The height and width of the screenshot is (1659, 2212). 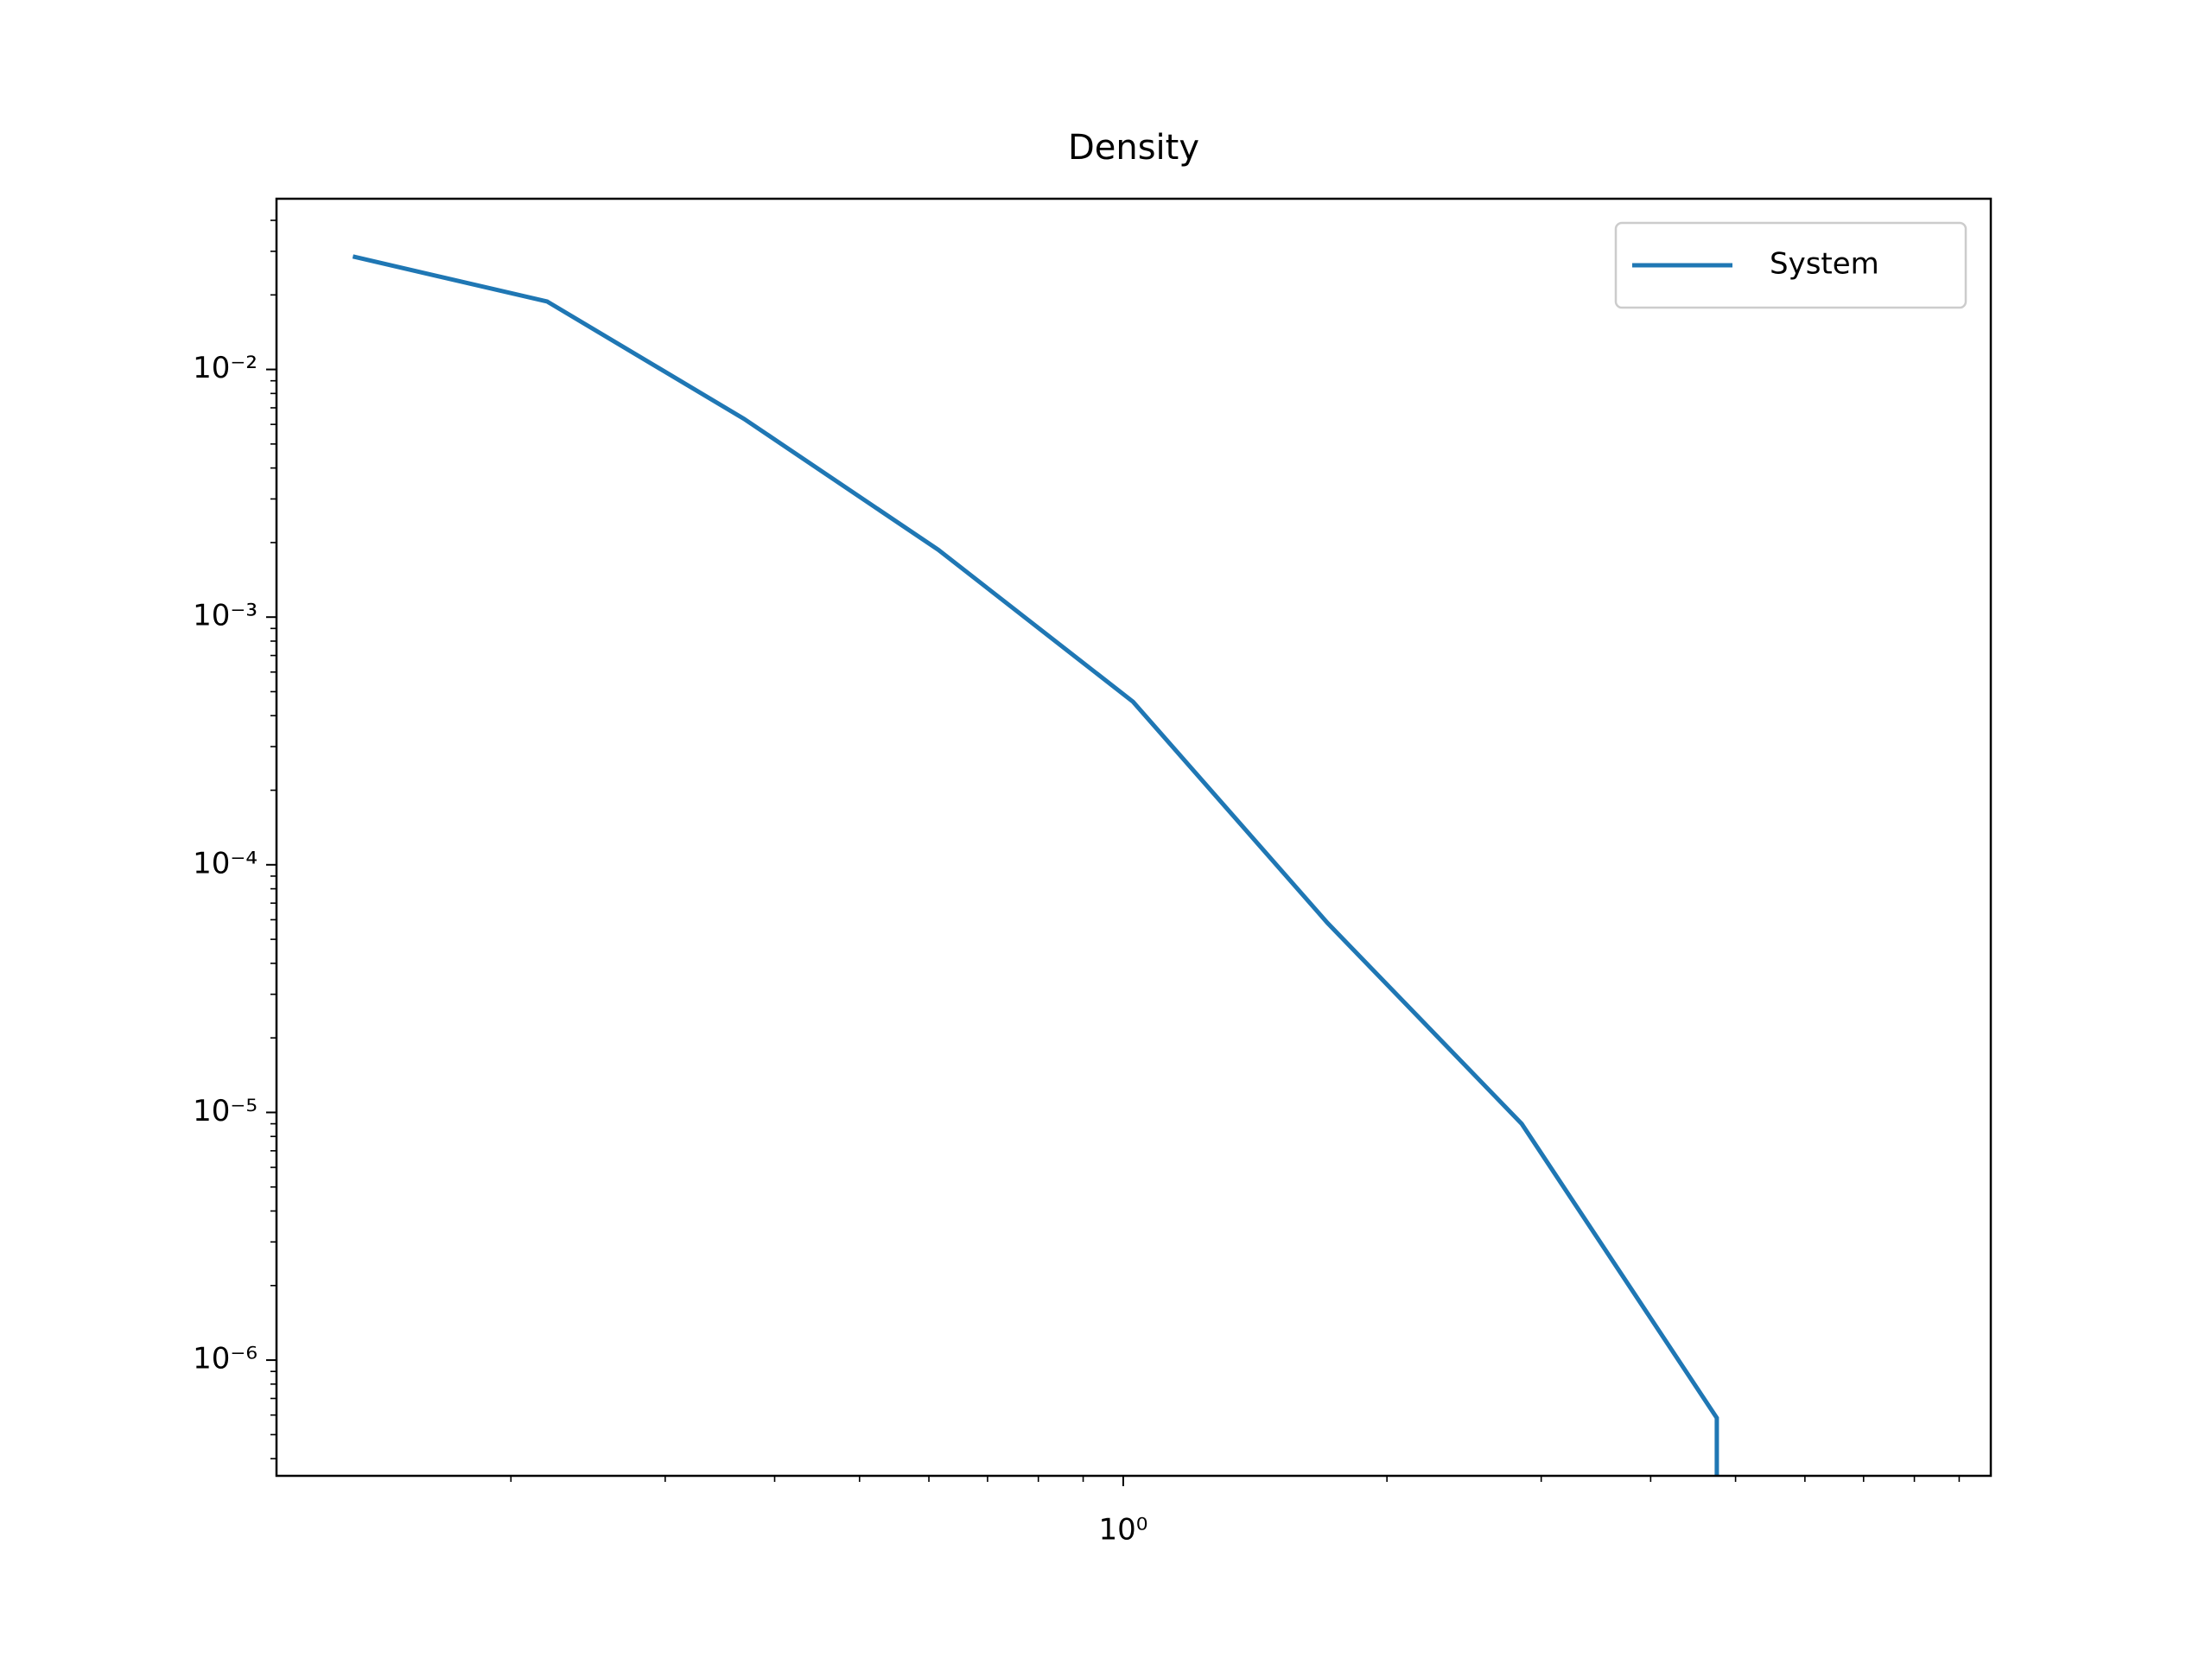 What do you see at coordinates (225, 616) in the screenshot?
I see `y-tick-label: 10⁻³` at bounding box center [225, 616].